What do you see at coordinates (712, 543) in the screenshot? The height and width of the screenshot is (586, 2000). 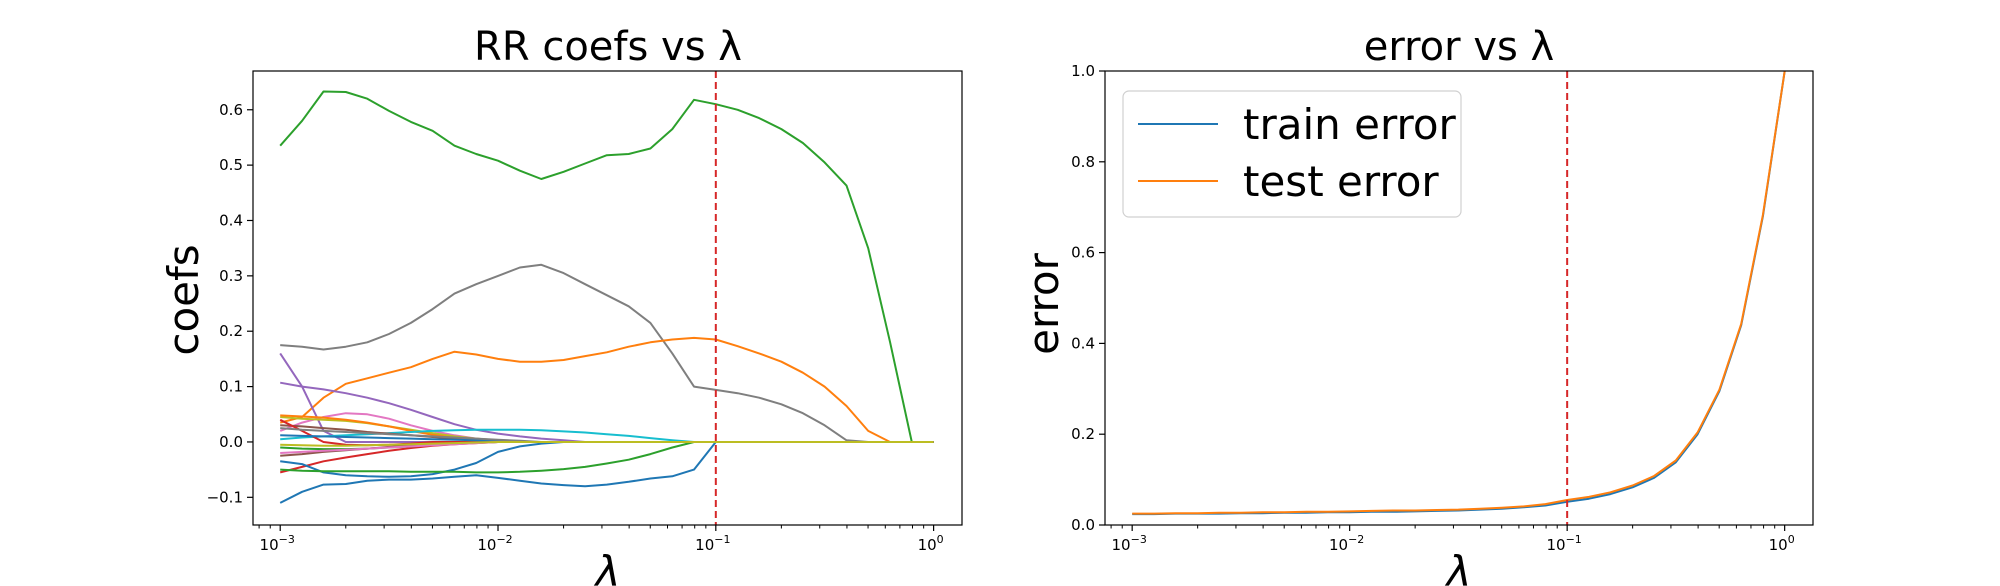 I see `coefs-xtick-label: 10⁻¹` at bounding box center [712, 543].